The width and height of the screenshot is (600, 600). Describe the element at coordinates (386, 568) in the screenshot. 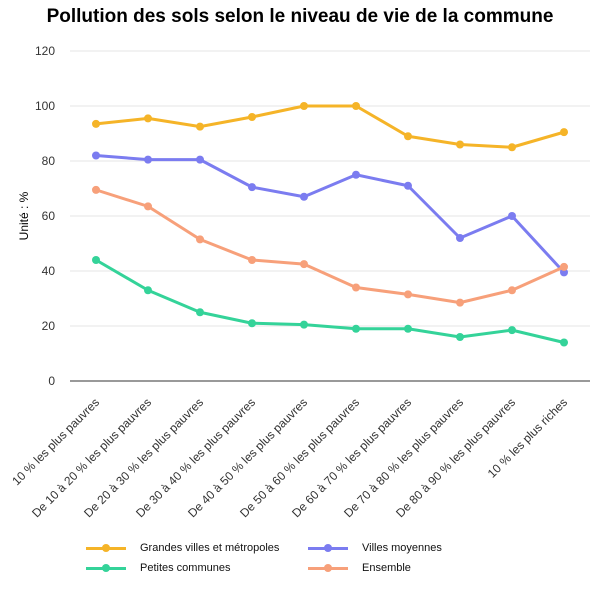

I see `legend-label: Ensemble` at that location.